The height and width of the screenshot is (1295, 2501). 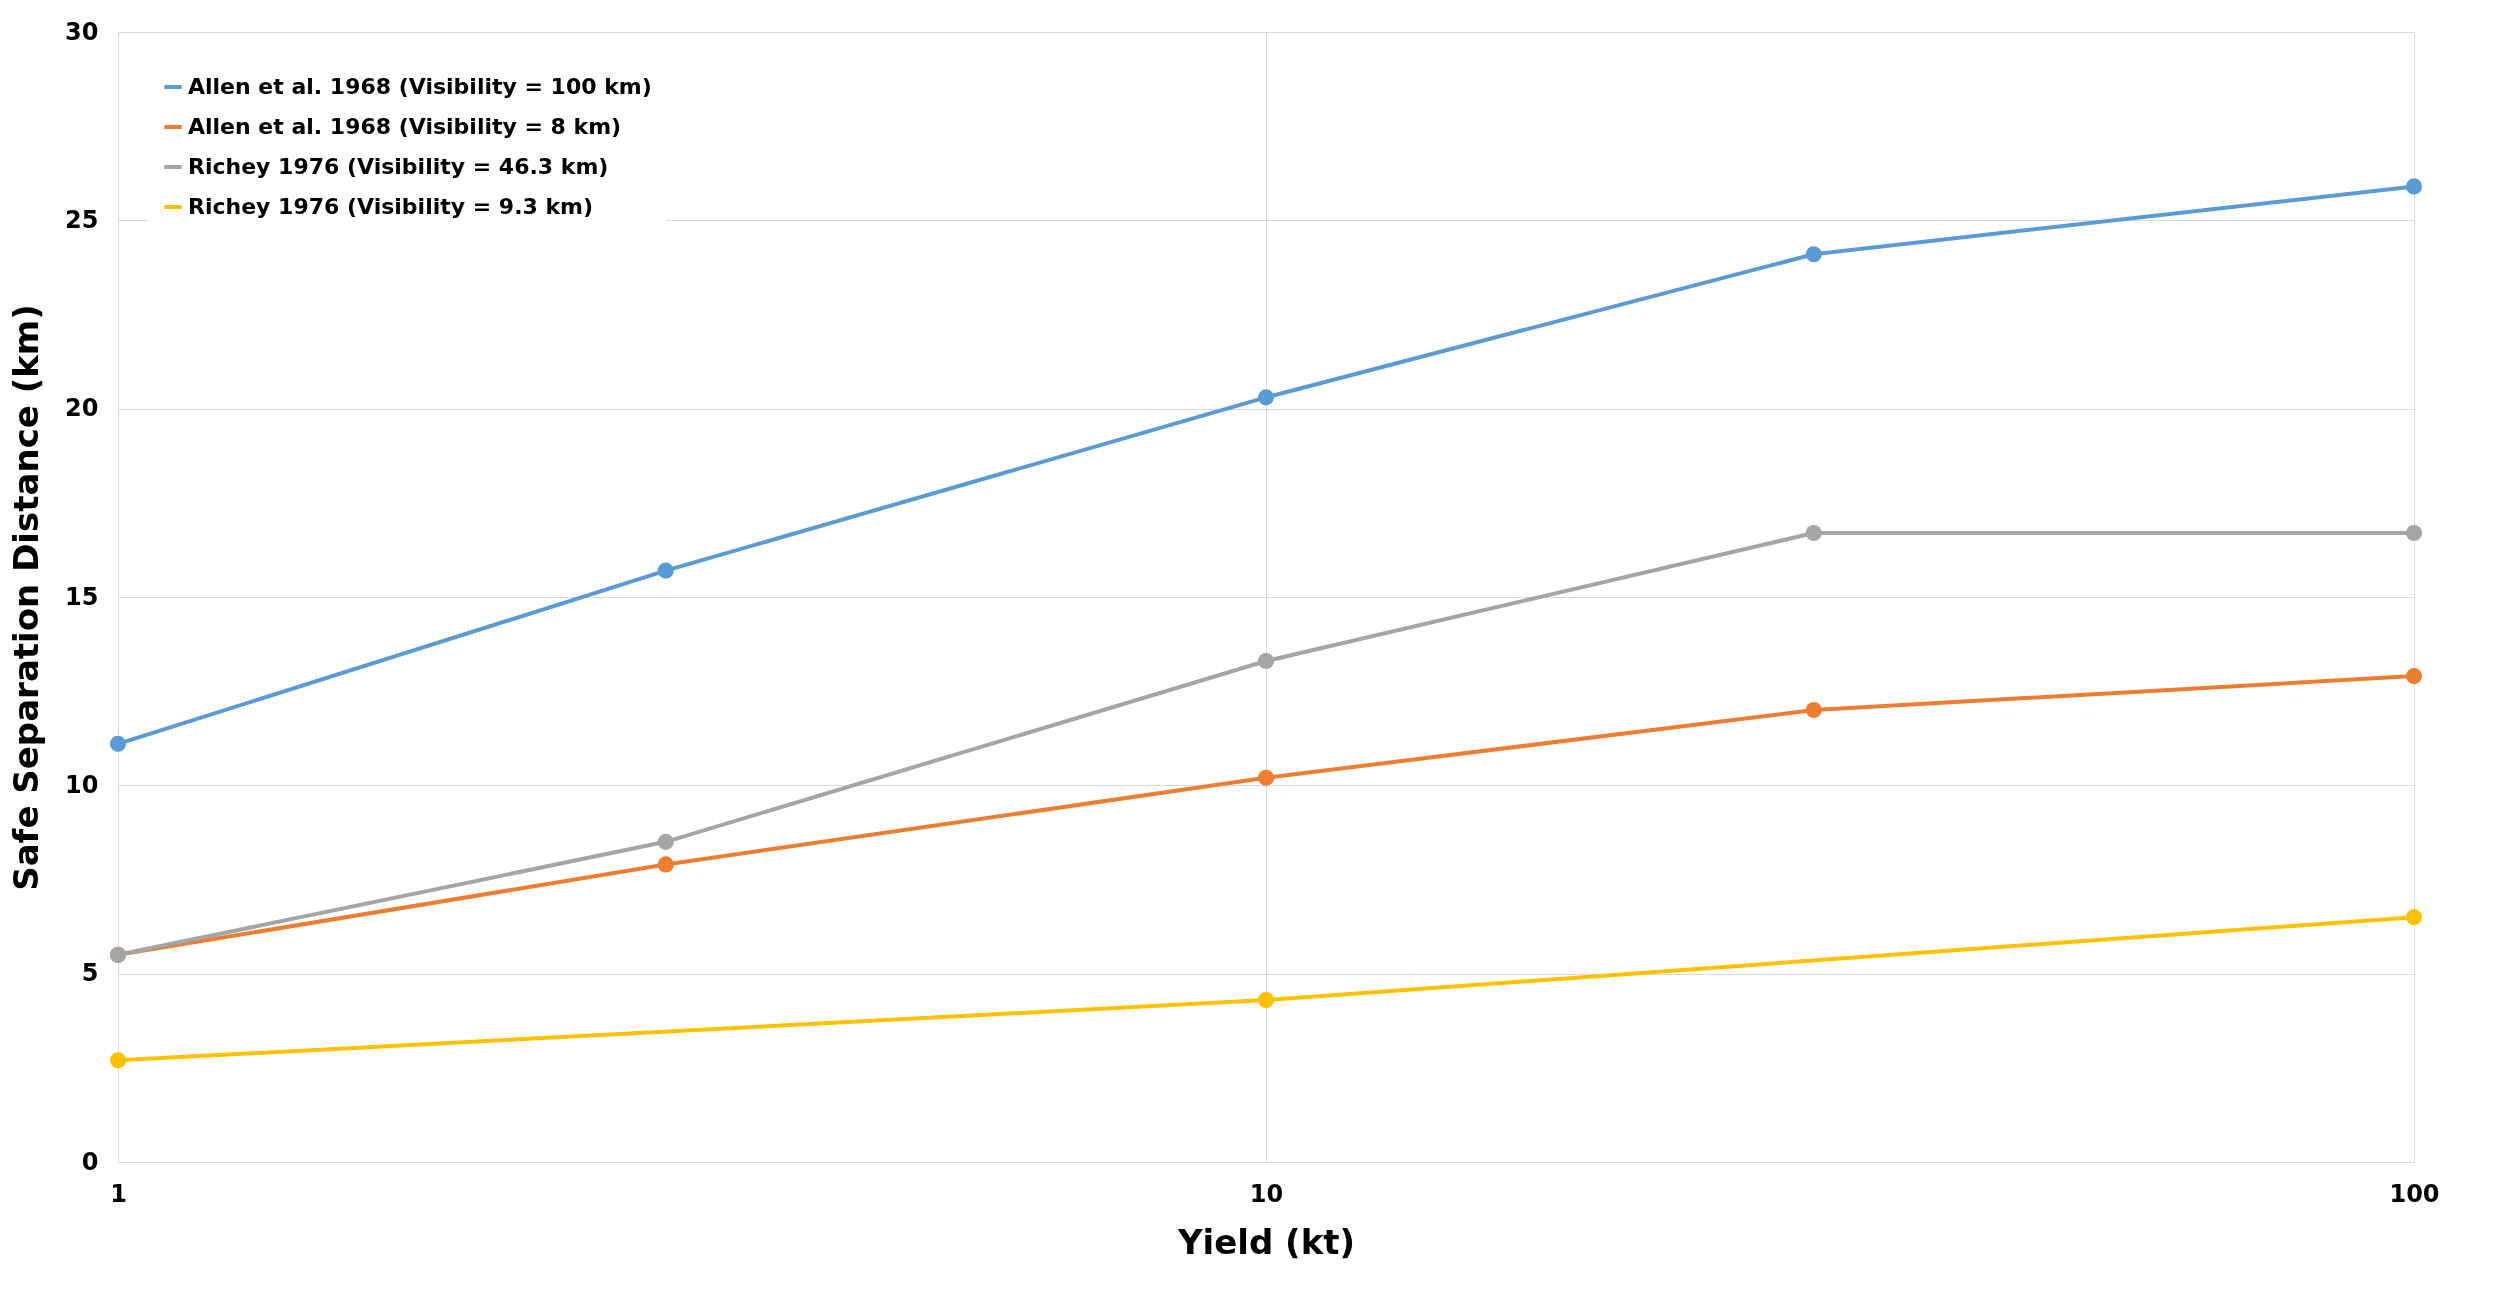 What do you see at coordinates (2414, 1193) in the screenshot?
I see `x-tick-label: 100` at bounding box center [2414, 1193].